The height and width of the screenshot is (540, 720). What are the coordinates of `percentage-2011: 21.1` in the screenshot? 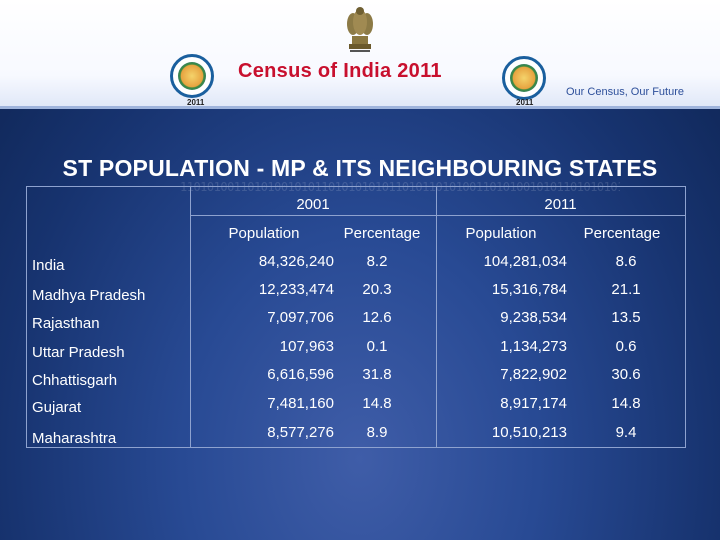 It's located at (626, 289).